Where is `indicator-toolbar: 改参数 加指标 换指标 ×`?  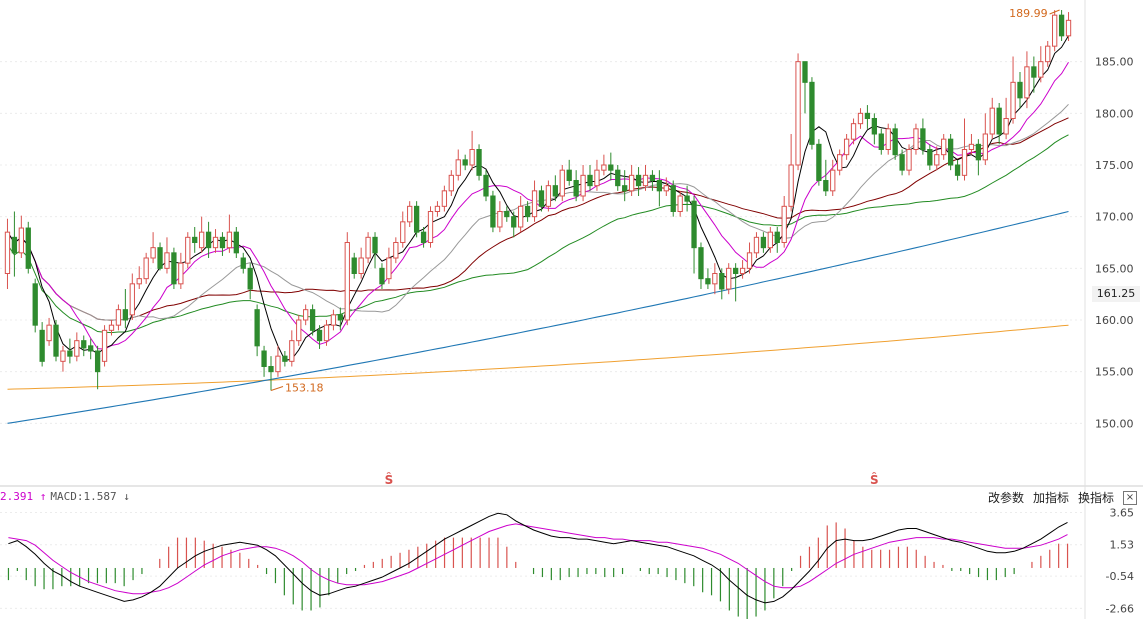 indicator-toolbar: 改参数 加指标 换指标 × is located at coordinates (1062, 497).